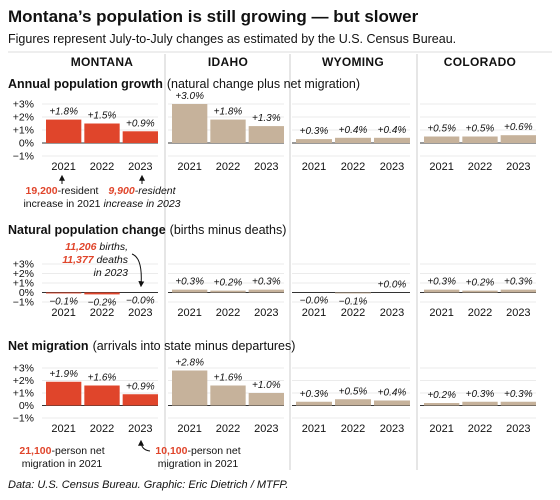 This screenshot has height=500, width=560. Describe the element at coordinates (61, 204) in the screenshot. I see `annotation-span: increase in 2021` at that location.